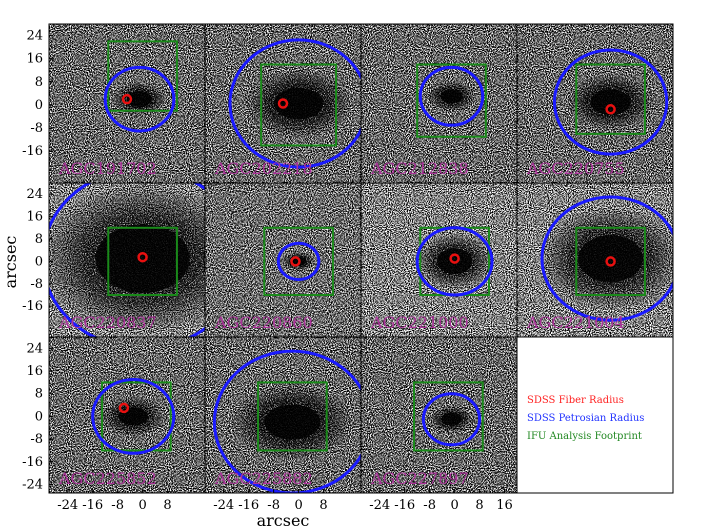  What do you see at coordinates (107, 478) in the screenshot?
I see `galaxy-name: AGC225852` at bounding box center [107, 478].